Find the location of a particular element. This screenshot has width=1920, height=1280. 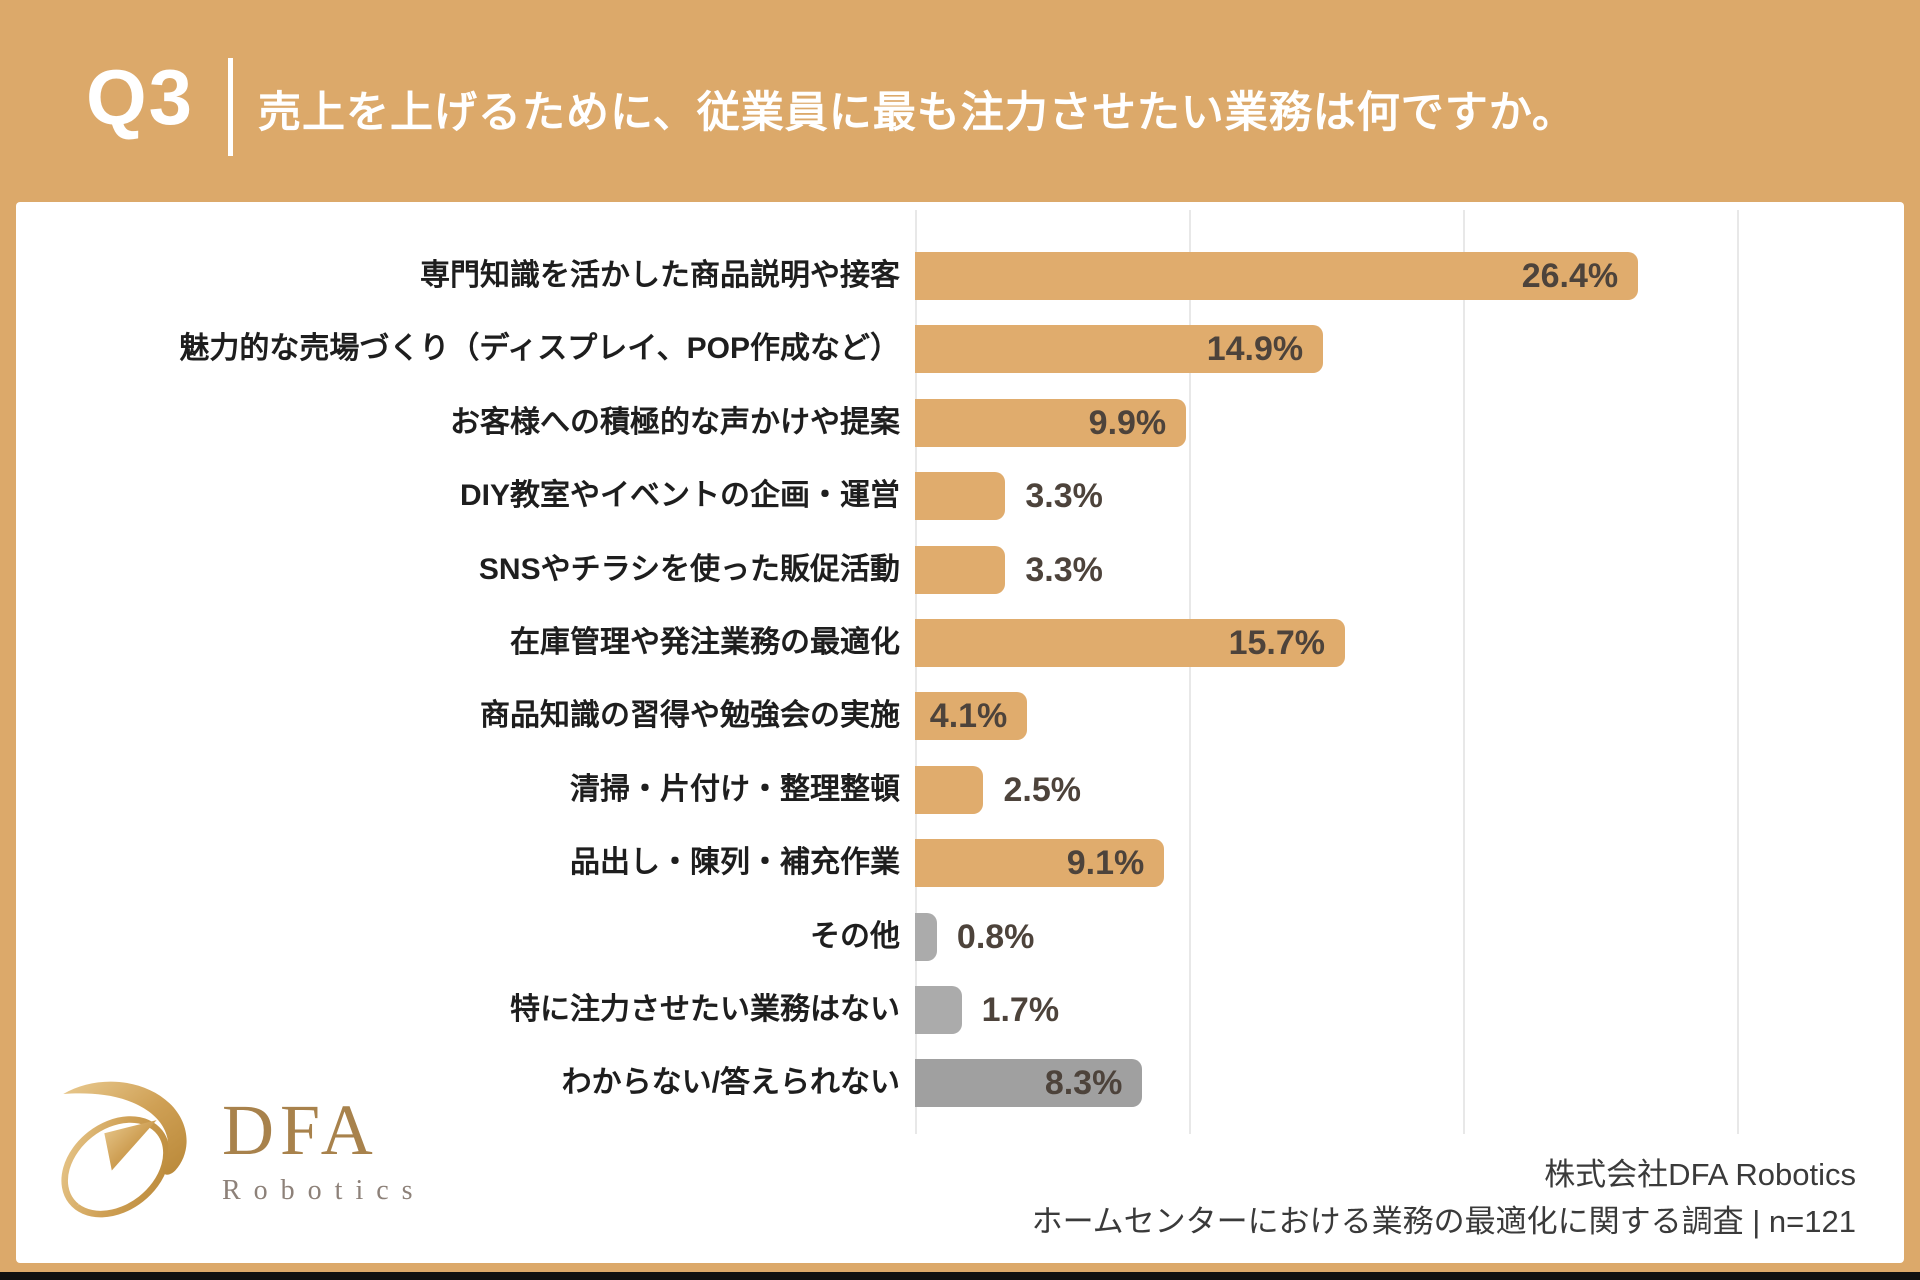

logo-emblem-icon is located at coordinates (124, 1149).